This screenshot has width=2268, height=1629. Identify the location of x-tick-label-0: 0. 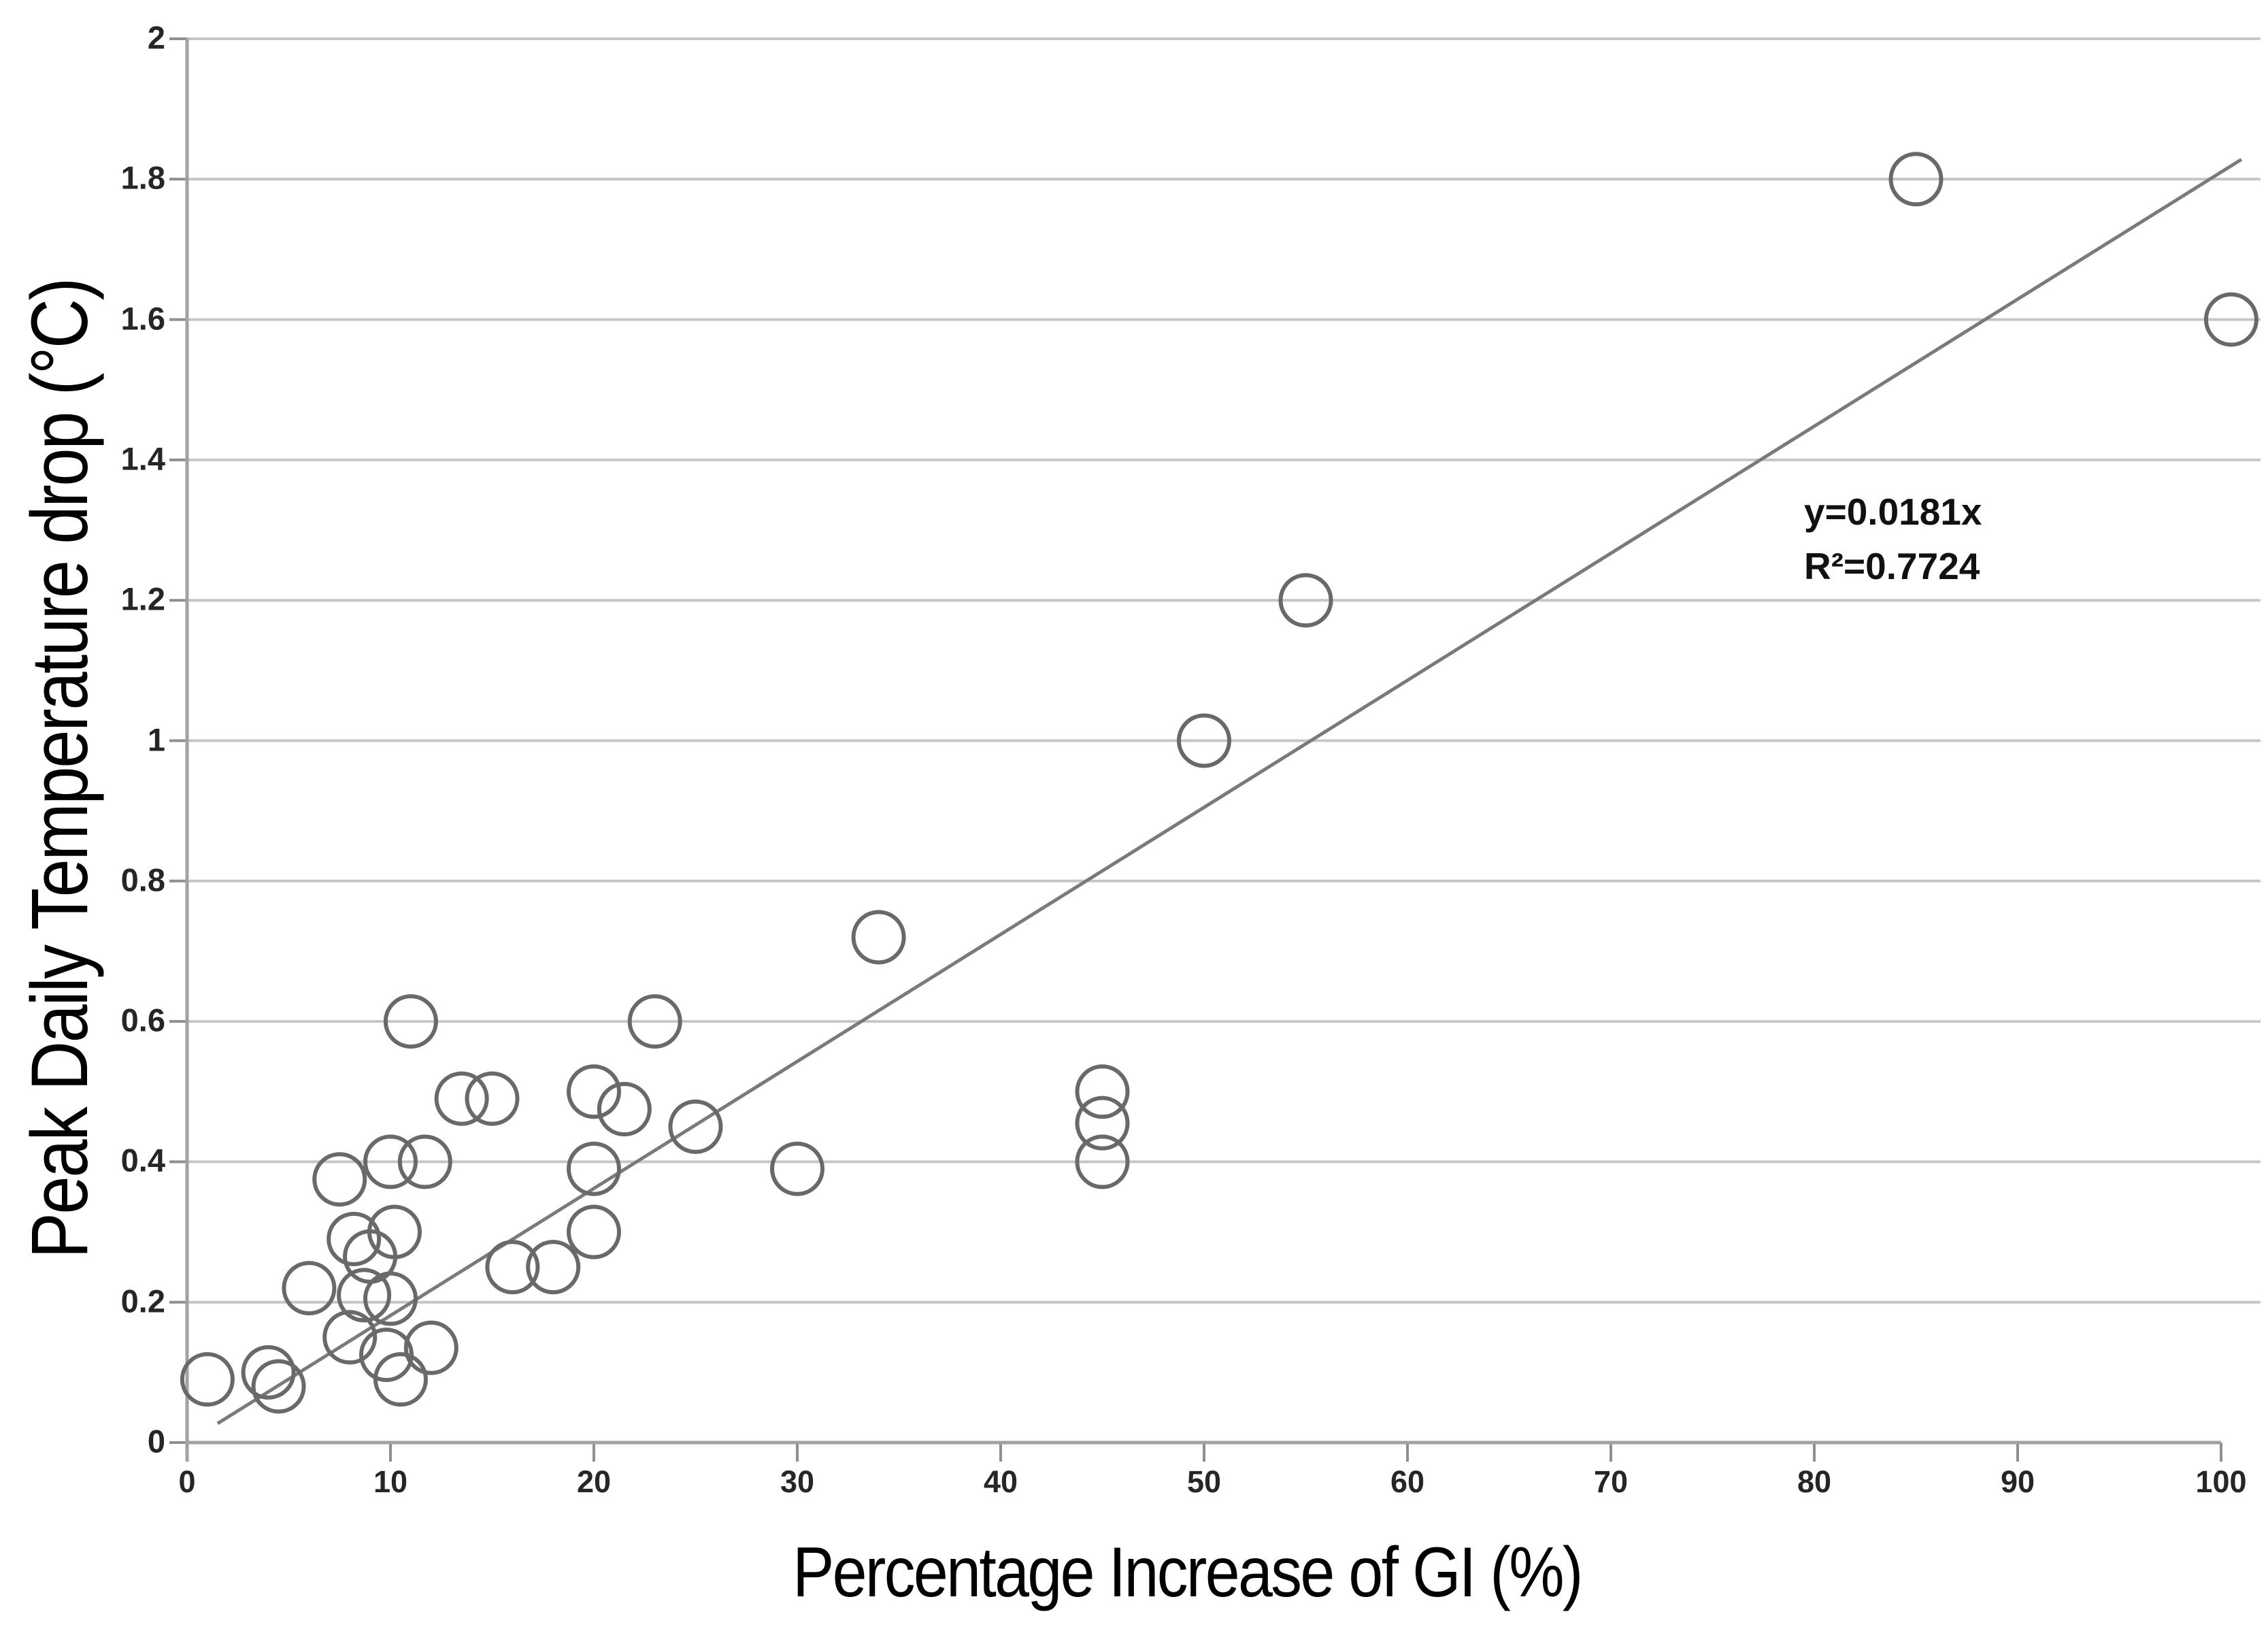
(187, 1481).